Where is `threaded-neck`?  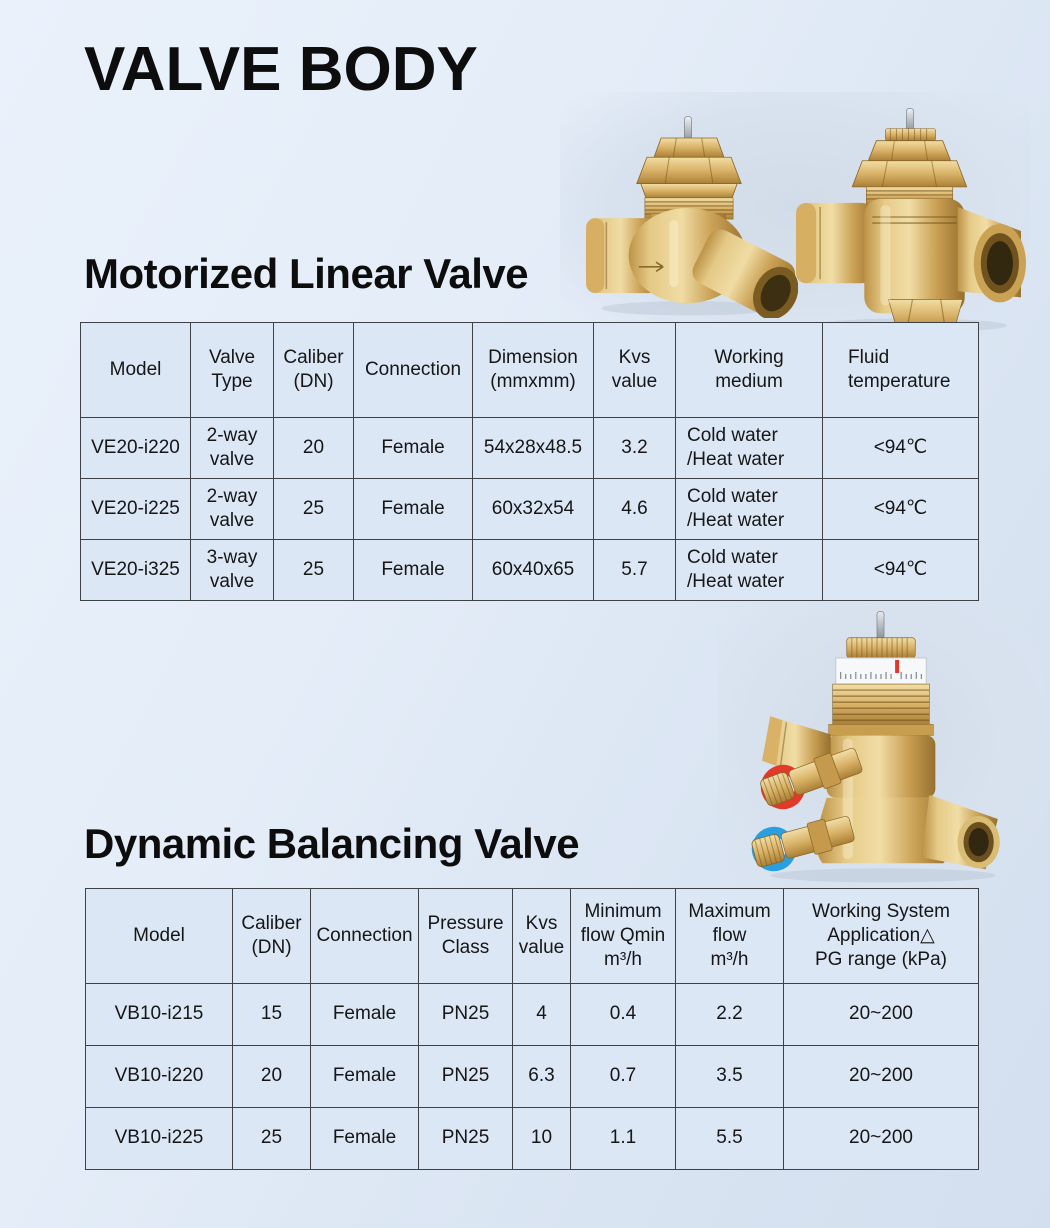
threaded-neck is located at coordinates (881, 709).